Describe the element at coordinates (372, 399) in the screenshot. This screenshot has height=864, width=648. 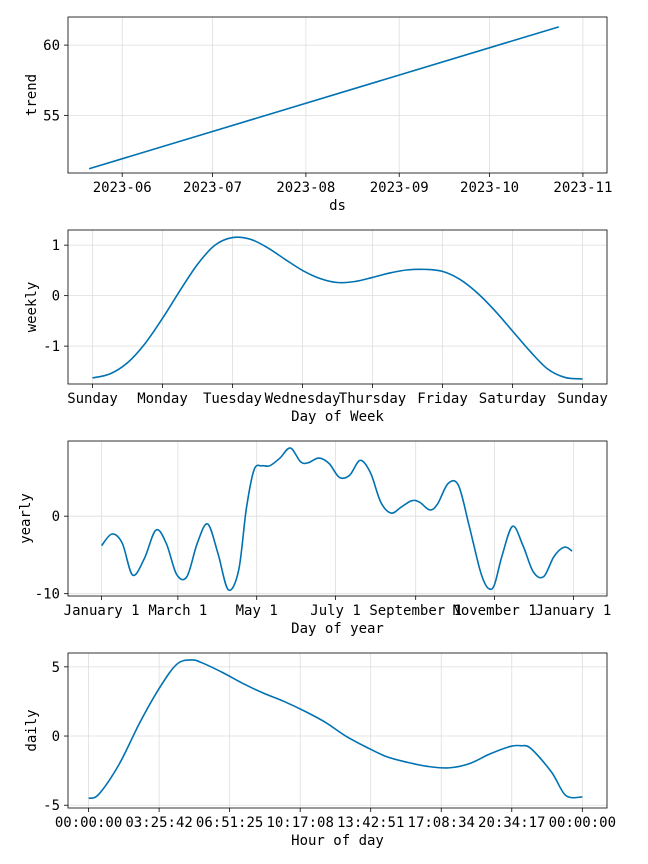
I see `x-tick-label: Thursday` at that location.